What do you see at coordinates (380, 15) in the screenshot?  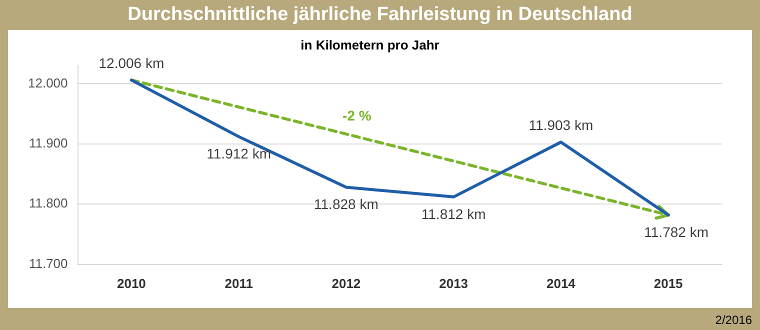 I see `chart-title: Durchschnittliche jährliche Fahrleistung in Deutschland` at bounding box center [380, 15].